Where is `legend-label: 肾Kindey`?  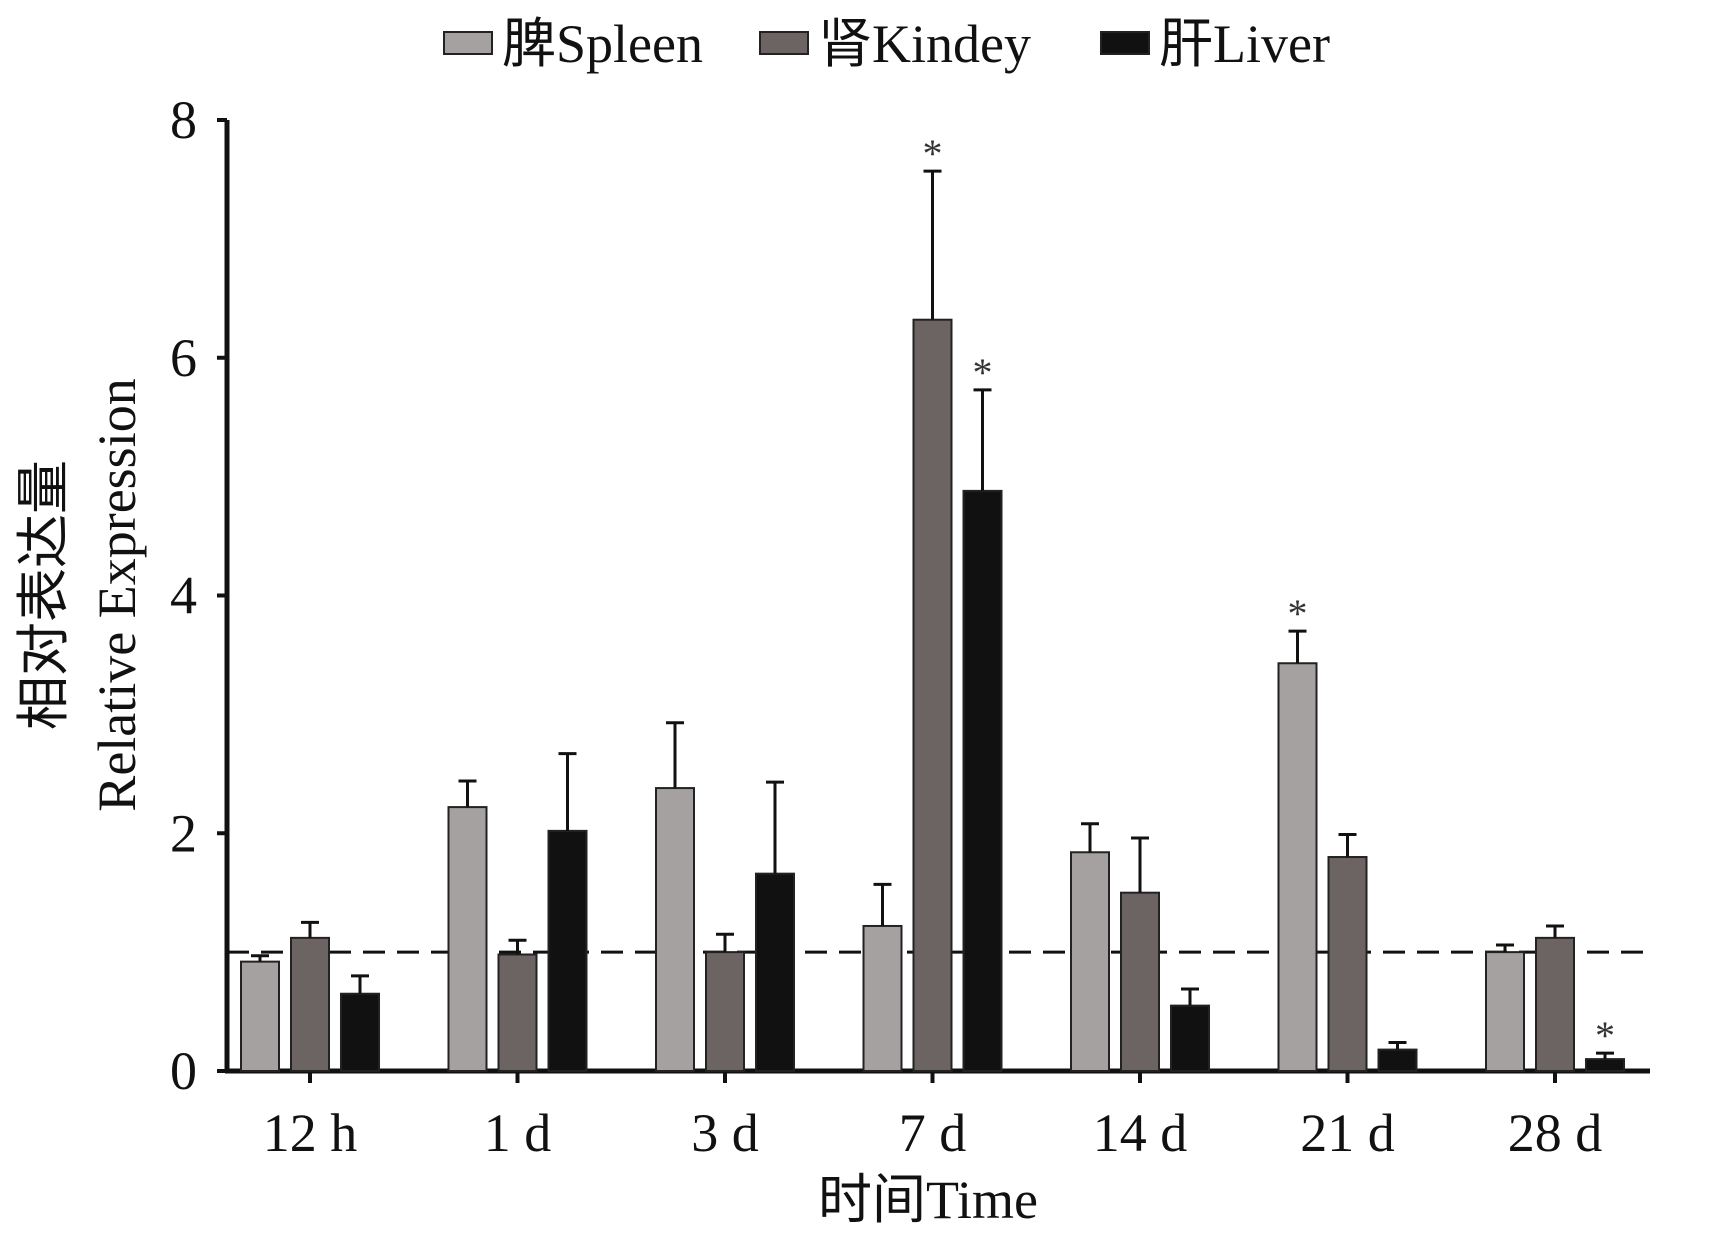 legend-label: 肾Kindey is located at coordinates (924, 44).